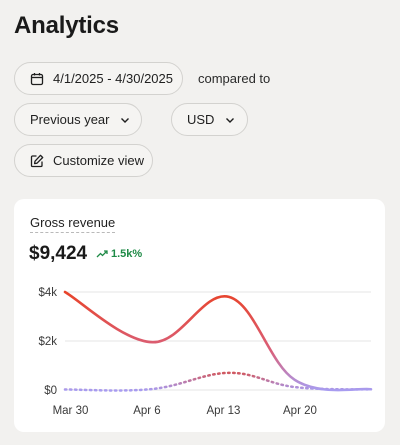 This screenshot has height=445, width=400. What do you see at coordinates (47, 342) in the screenshot?
I see `y-tick-label: $2k` at bounding box center [47, 342].